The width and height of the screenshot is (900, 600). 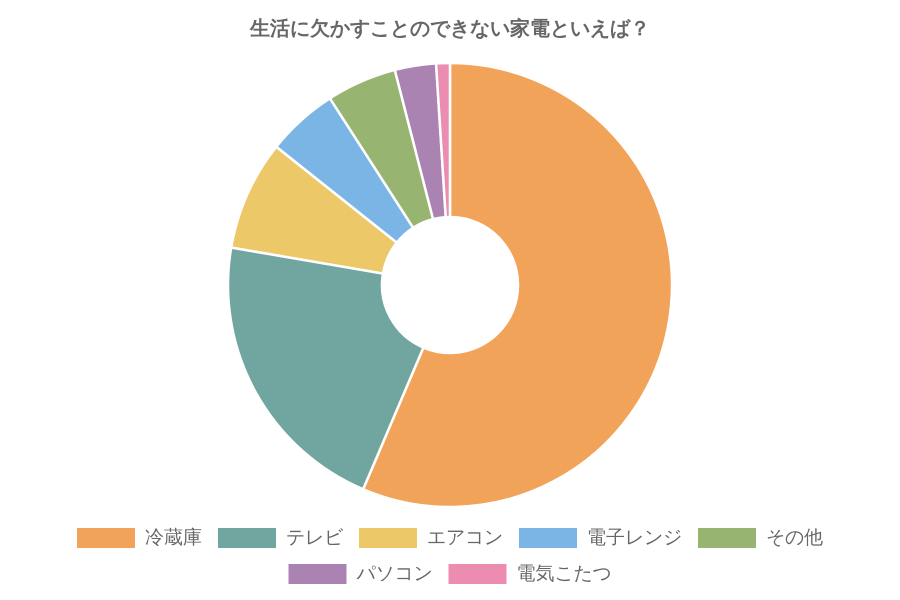 I want to click on legend-label: その他, so click(x=794, y=538).